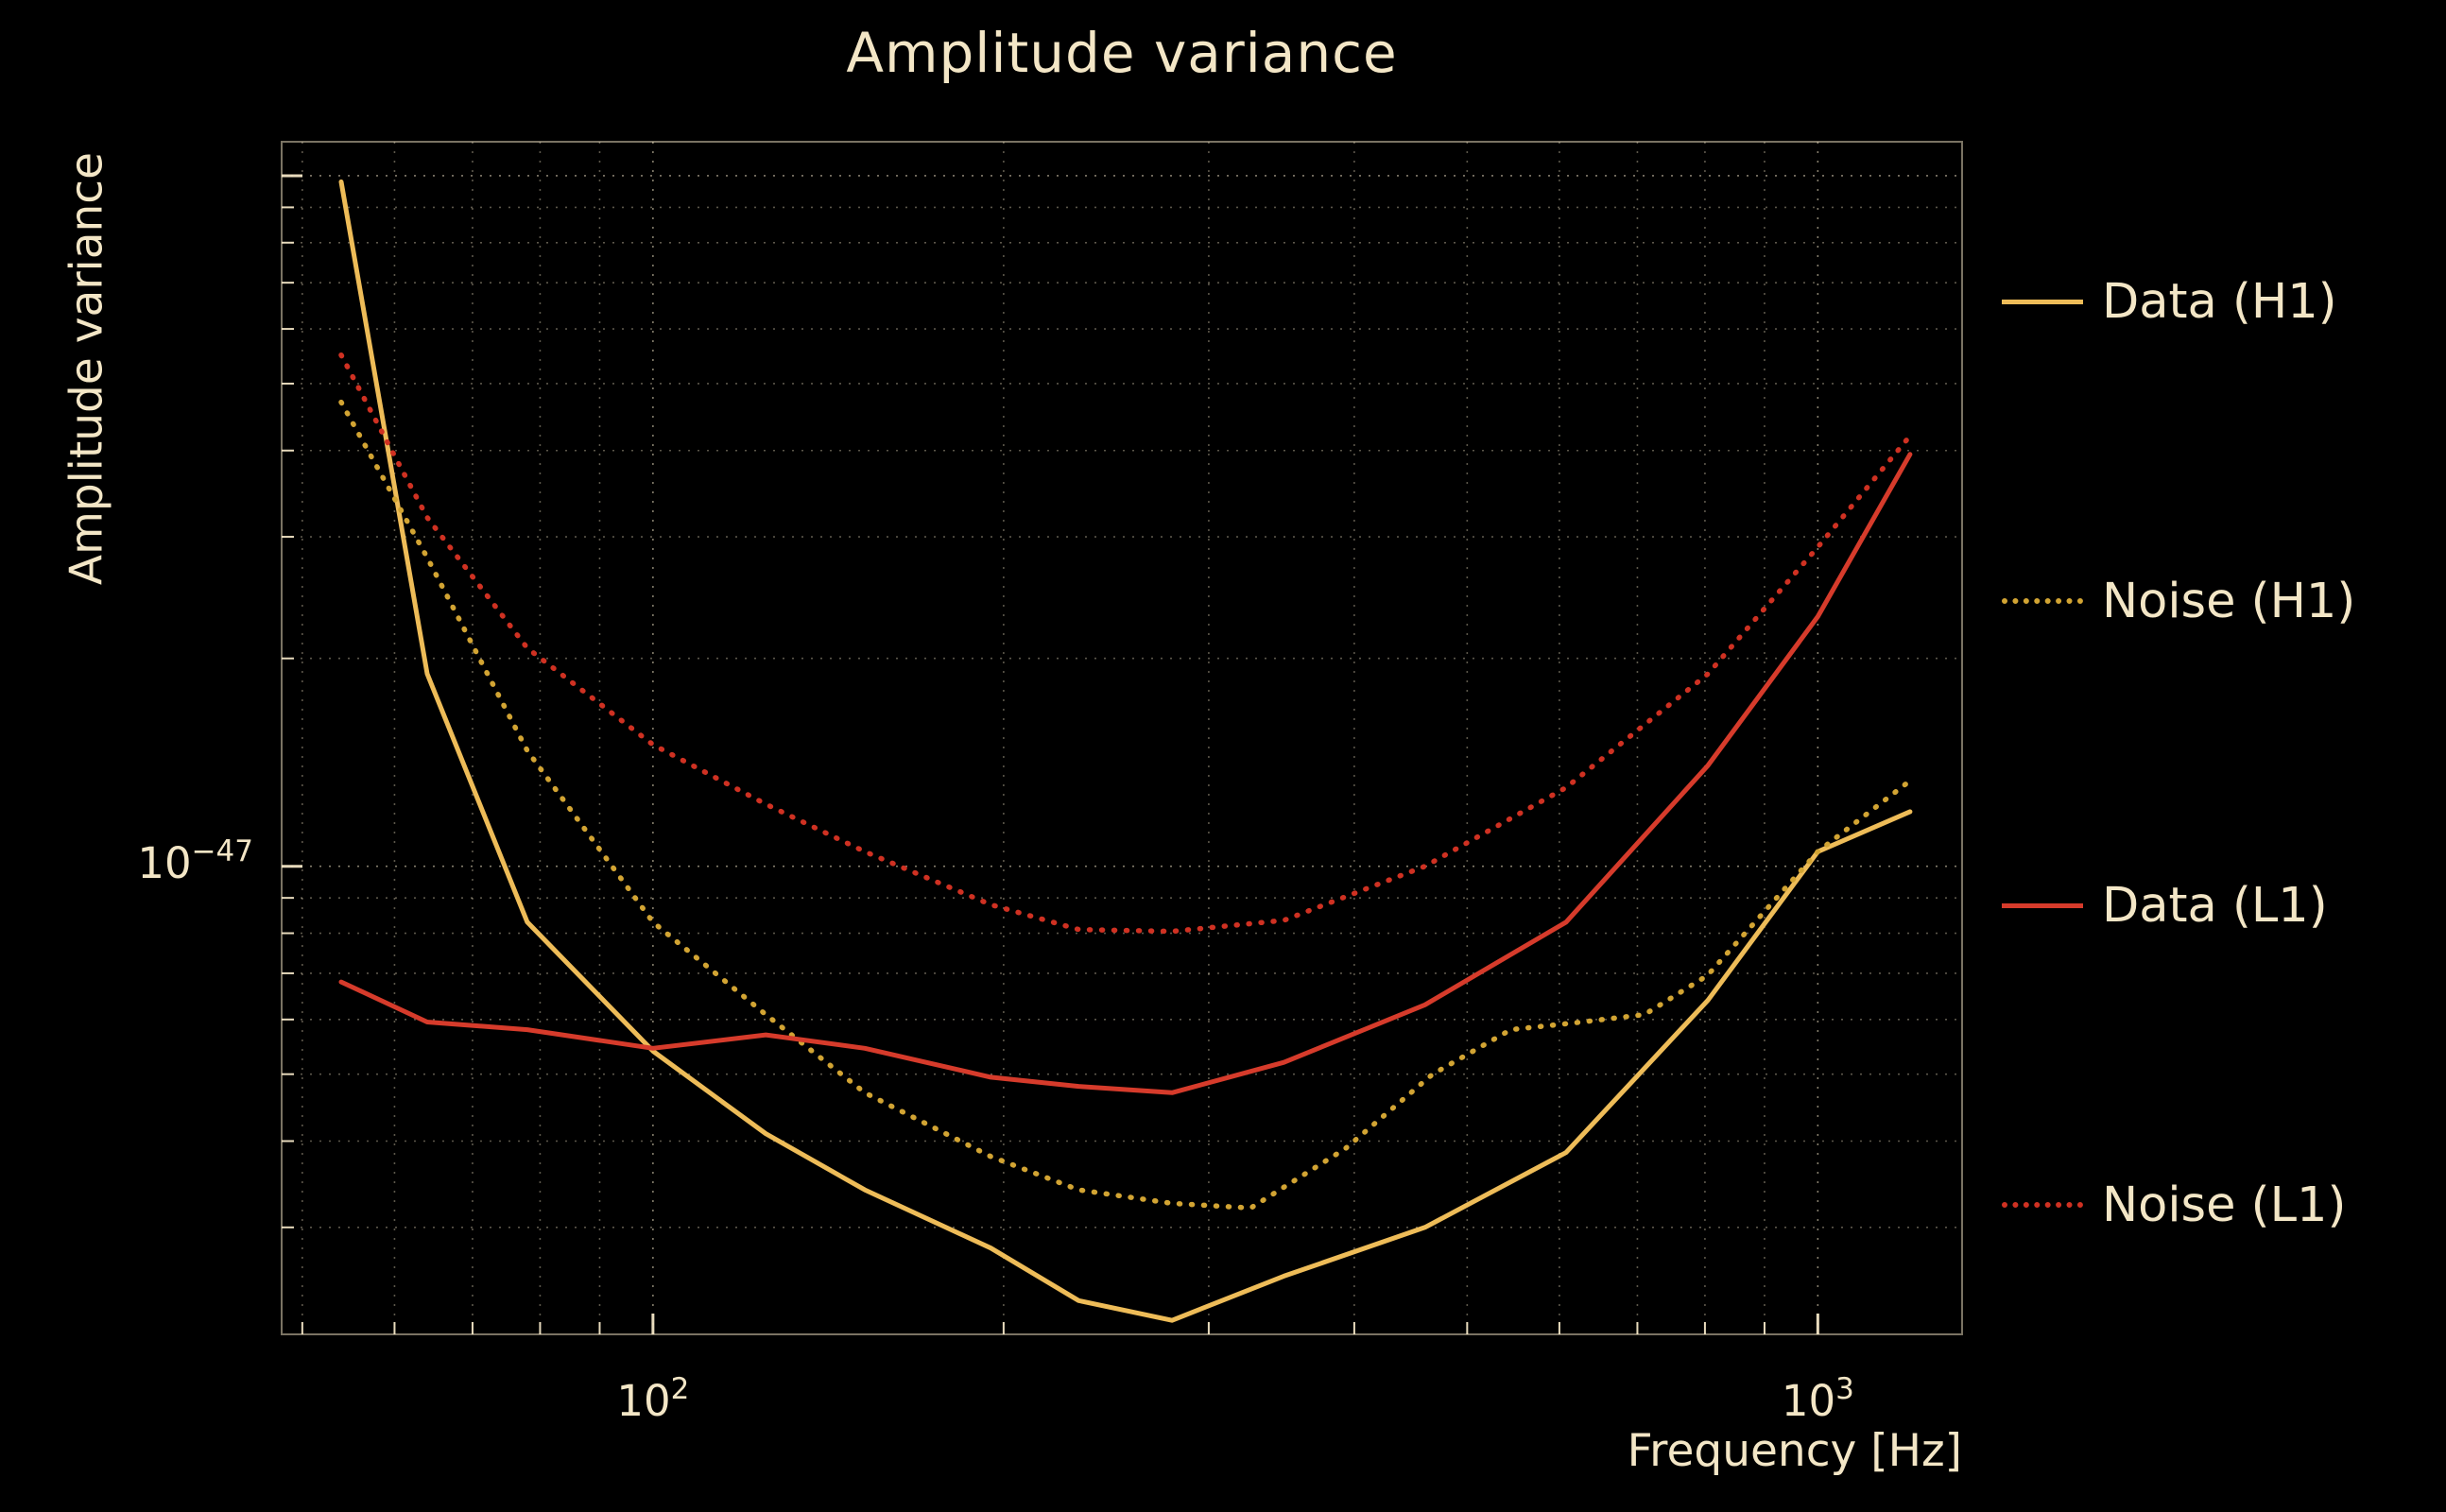  I want to click on x-tick-100: 10², so click(652, 1399).